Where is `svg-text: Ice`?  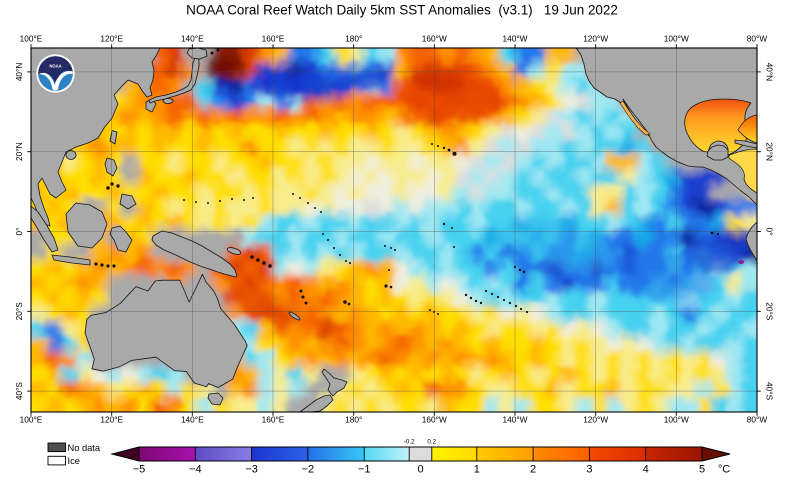 svg-text: Ice is located at coordinates (74, 461).